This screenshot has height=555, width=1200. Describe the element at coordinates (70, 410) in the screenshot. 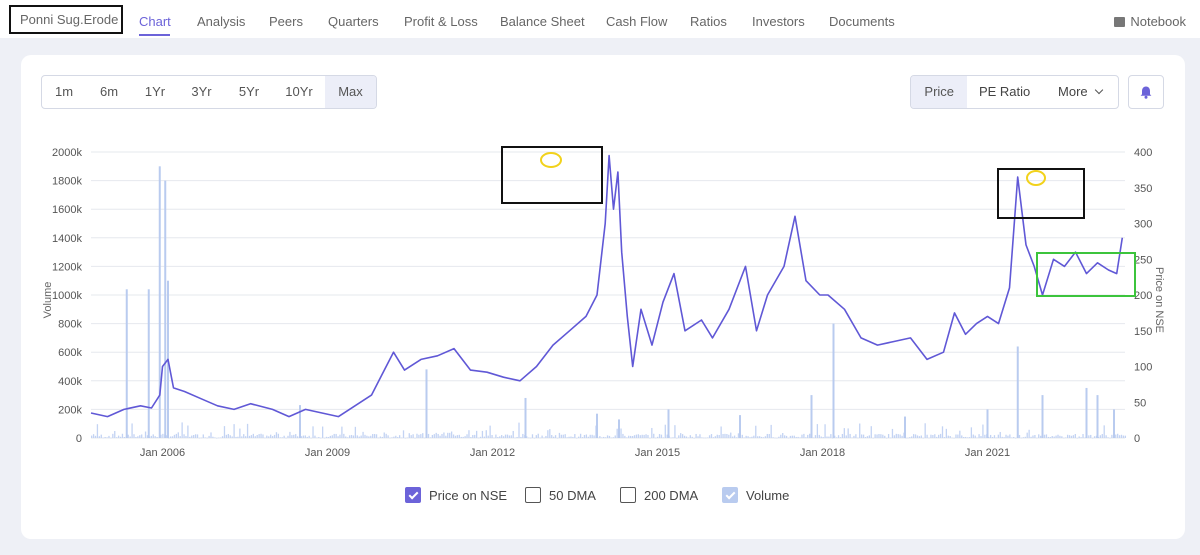

I see `y-left-tick-label: 200k` at that location.